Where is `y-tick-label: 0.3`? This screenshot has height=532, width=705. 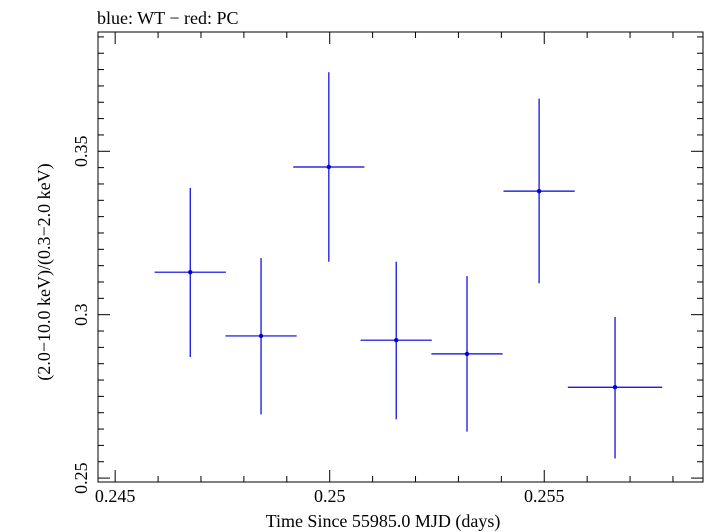 y-tick-label: 0.3 is located at coordinates (81, 314).